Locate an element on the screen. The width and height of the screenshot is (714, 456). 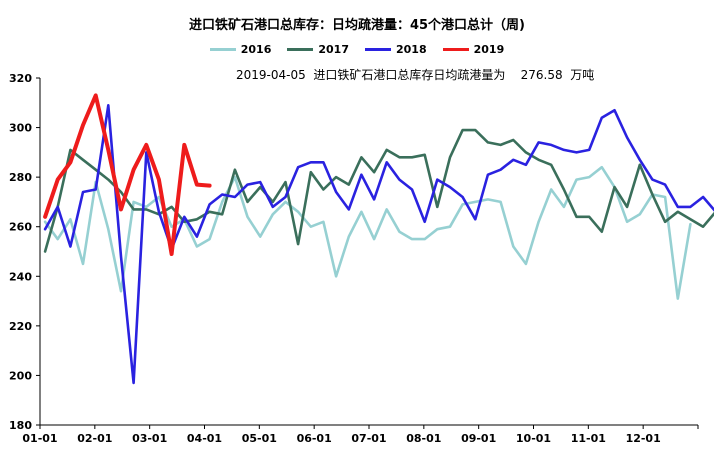
x-tick-label: 06-01 is located at coordinates (314, 438).